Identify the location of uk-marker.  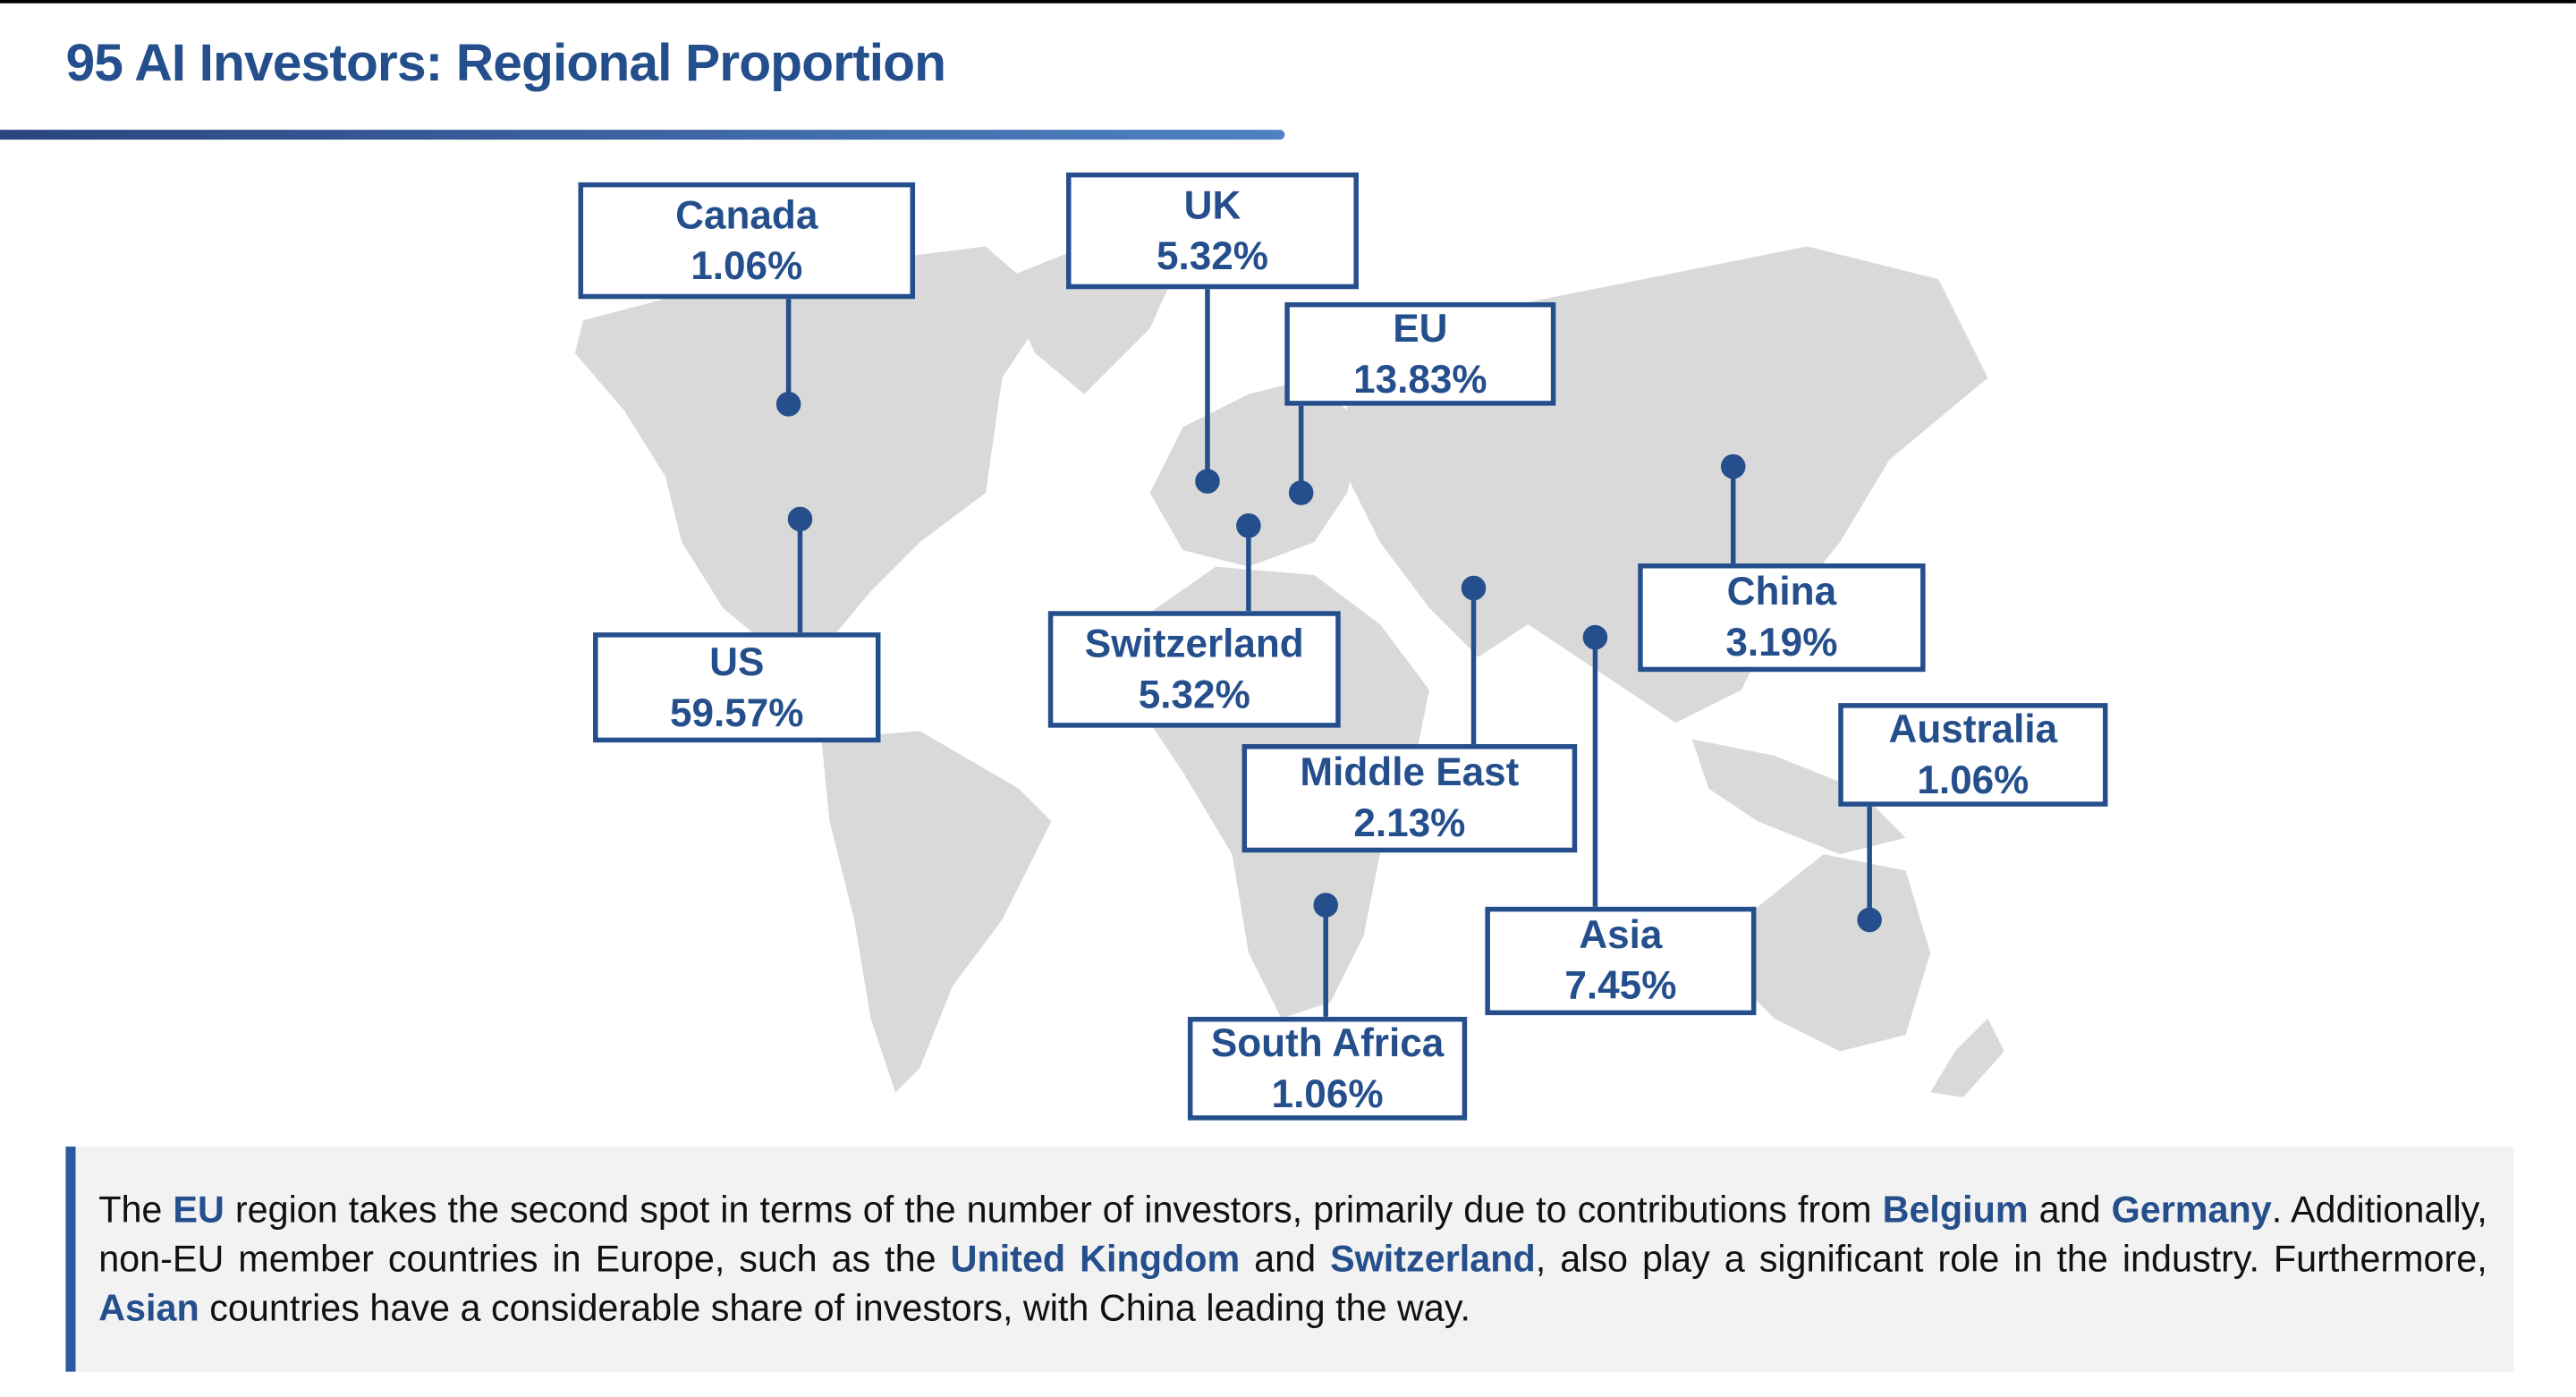
(1207, 482).